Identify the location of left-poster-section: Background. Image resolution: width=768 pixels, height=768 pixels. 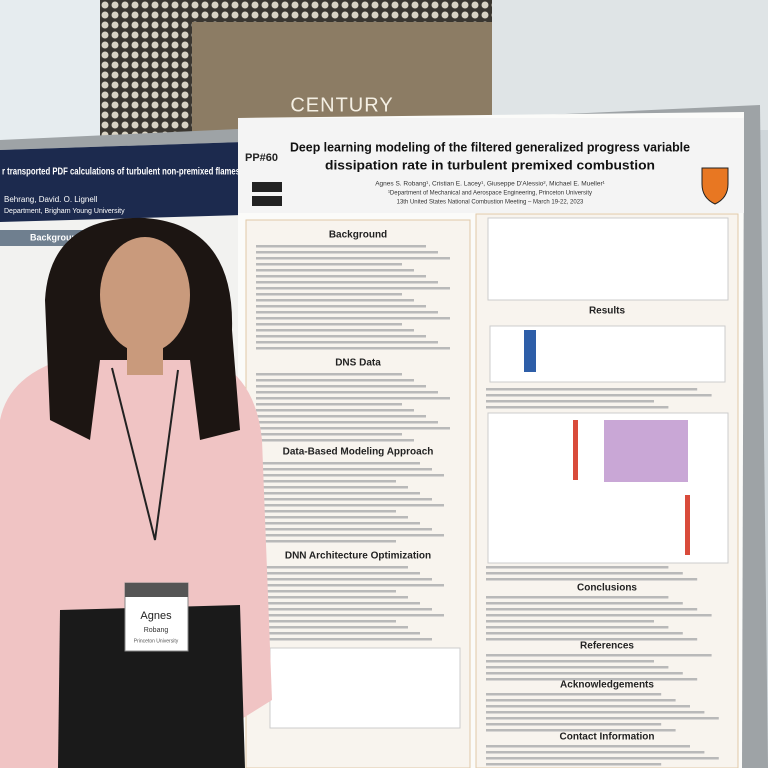
(56, 237).